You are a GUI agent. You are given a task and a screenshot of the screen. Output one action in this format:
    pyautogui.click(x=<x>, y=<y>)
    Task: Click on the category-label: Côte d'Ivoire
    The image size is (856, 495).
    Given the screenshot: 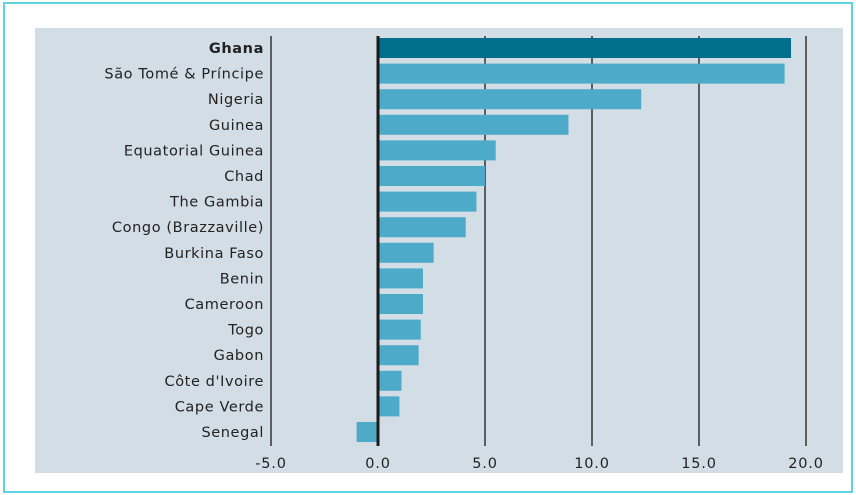 What is the action you would take?
    pyautogui.click(x=214, y=382)
    